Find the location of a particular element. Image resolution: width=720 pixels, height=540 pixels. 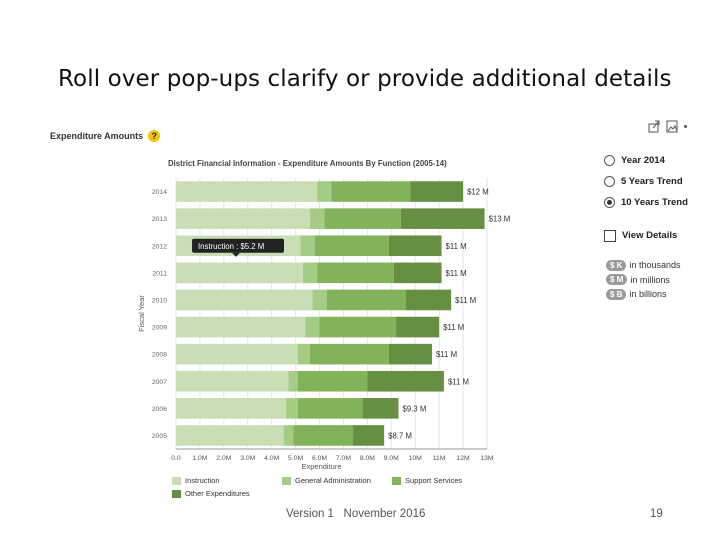

x-tick-label: 8.0M is located at coordinates (367, 458).